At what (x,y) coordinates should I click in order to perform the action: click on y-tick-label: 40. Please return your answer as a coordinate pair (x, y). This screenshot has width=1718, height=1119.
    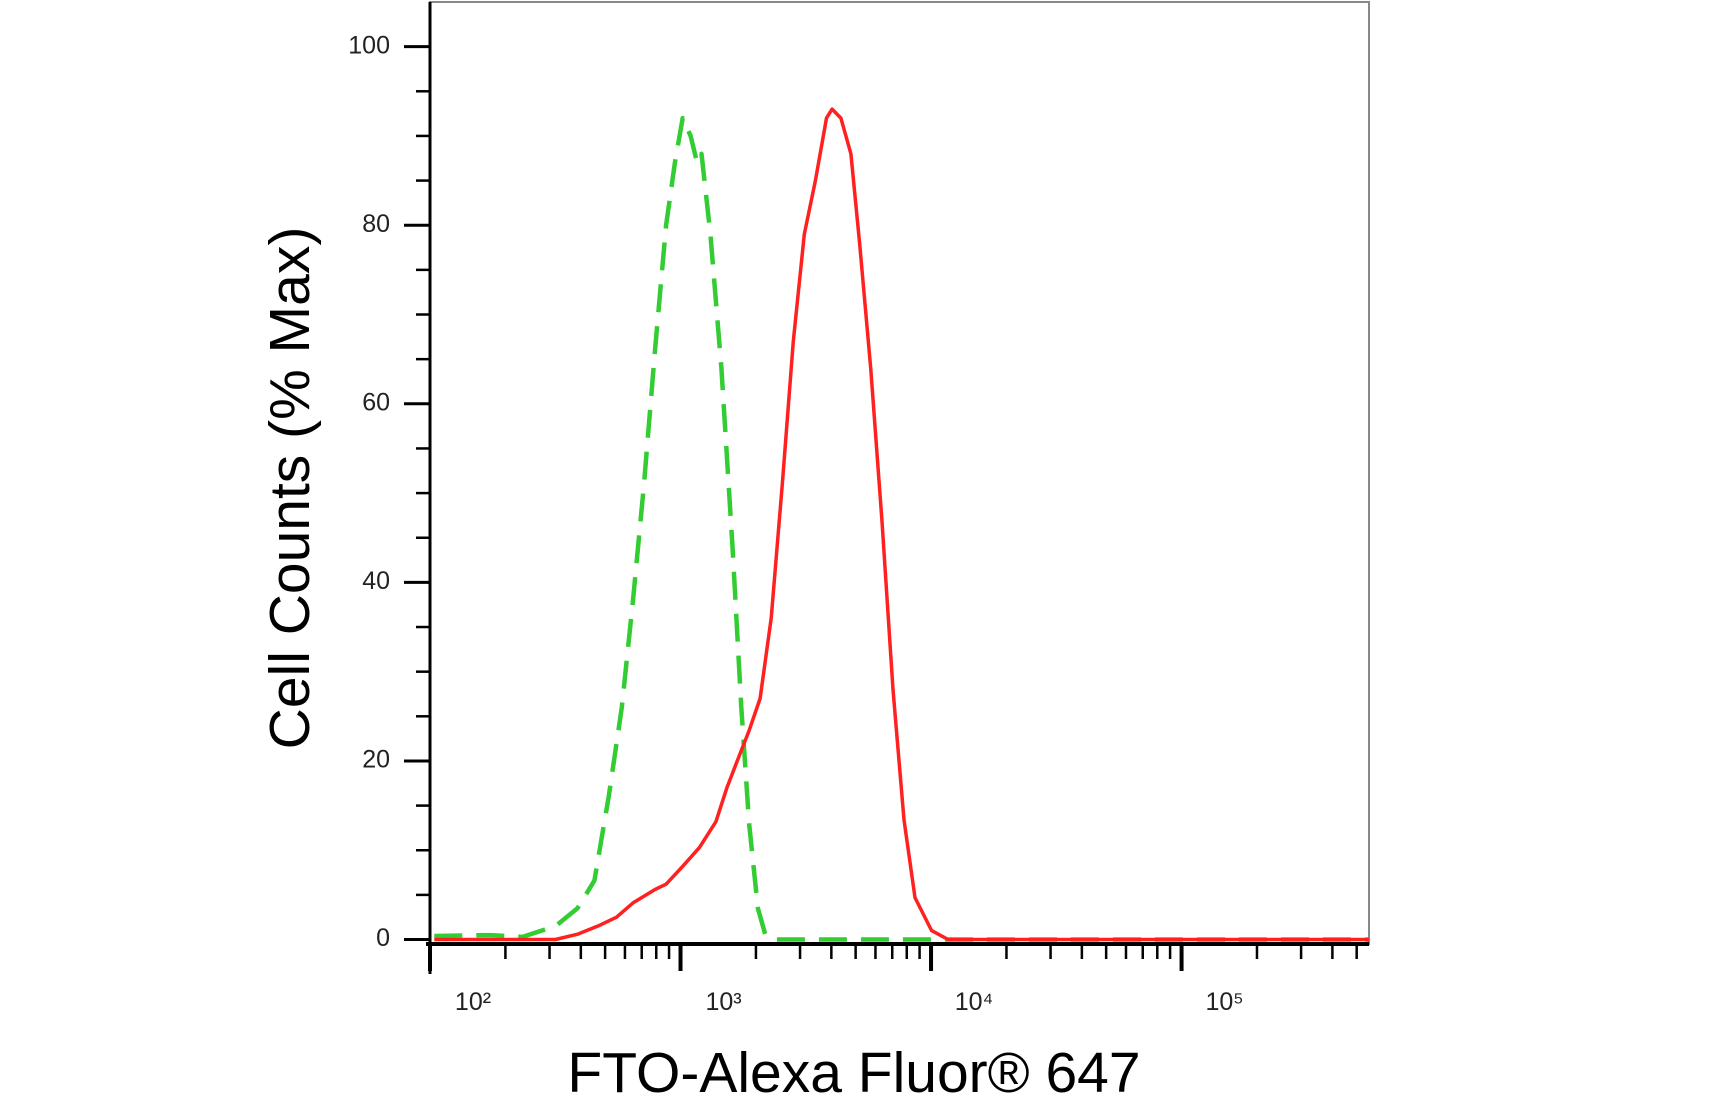
    Looking at the image, I should click on (376, 581).